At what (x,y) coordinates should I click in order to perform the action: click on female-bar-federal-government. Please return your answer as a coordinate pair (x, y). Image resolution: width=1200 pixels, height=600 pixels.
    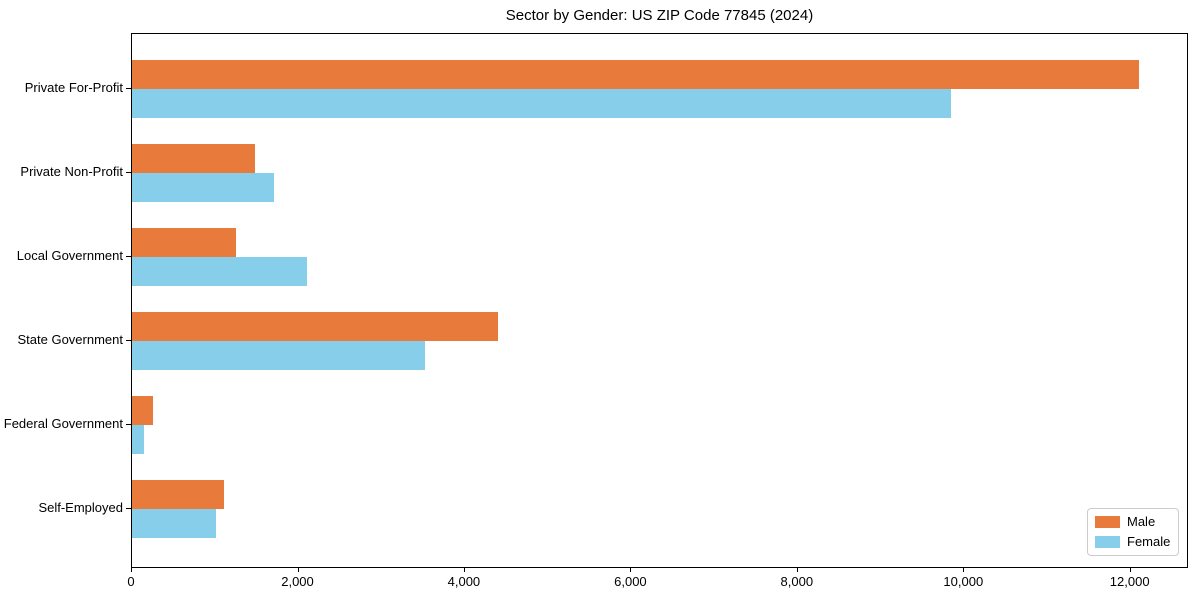
    Looking at the image, I should click on (138, 439).